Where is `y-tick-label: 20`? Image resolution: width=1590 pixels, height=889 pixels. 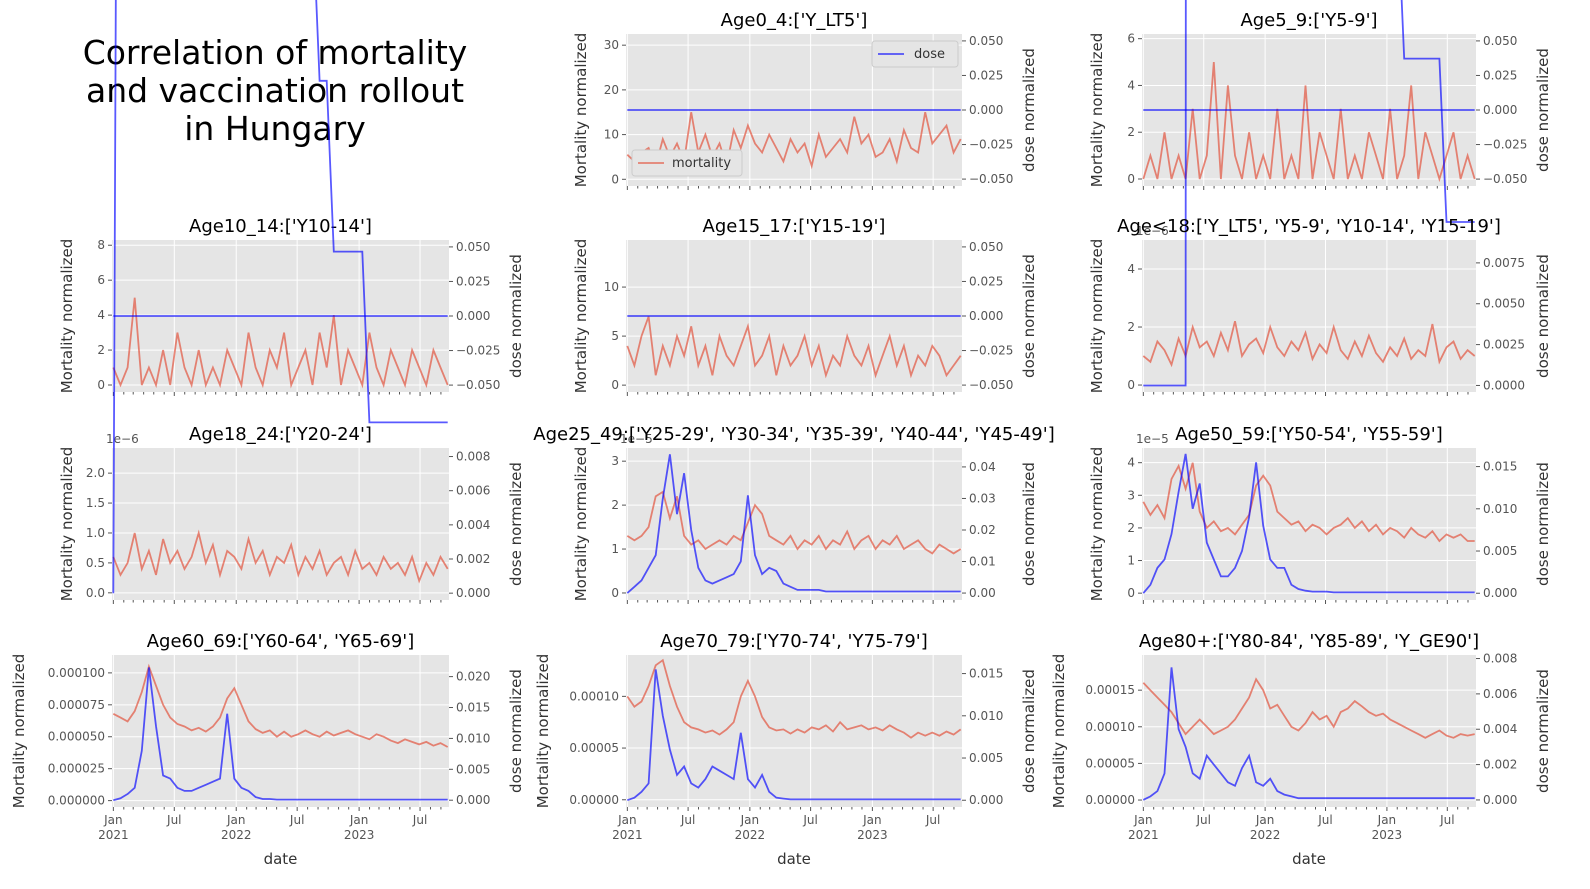
y-tick-label: 20 is located at coordinates (611, 90).